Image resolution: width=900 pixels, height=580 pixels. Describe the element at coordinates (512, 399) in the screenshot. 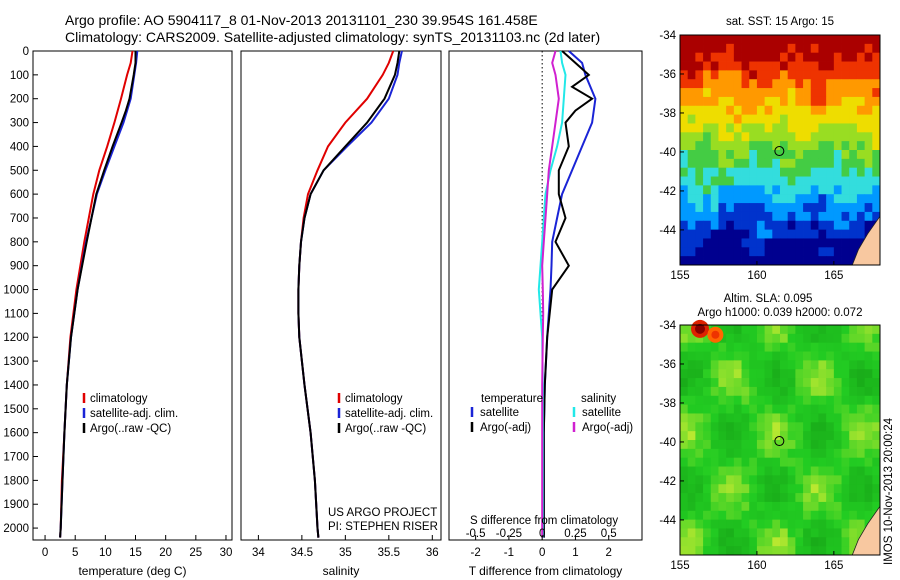

I see `diff-legend-title-temperature: temperature` at that location.